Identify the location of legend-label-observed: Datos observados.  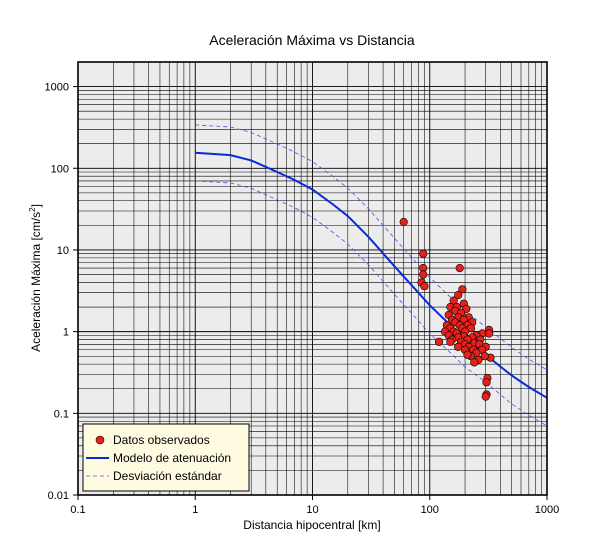
(161, 440).